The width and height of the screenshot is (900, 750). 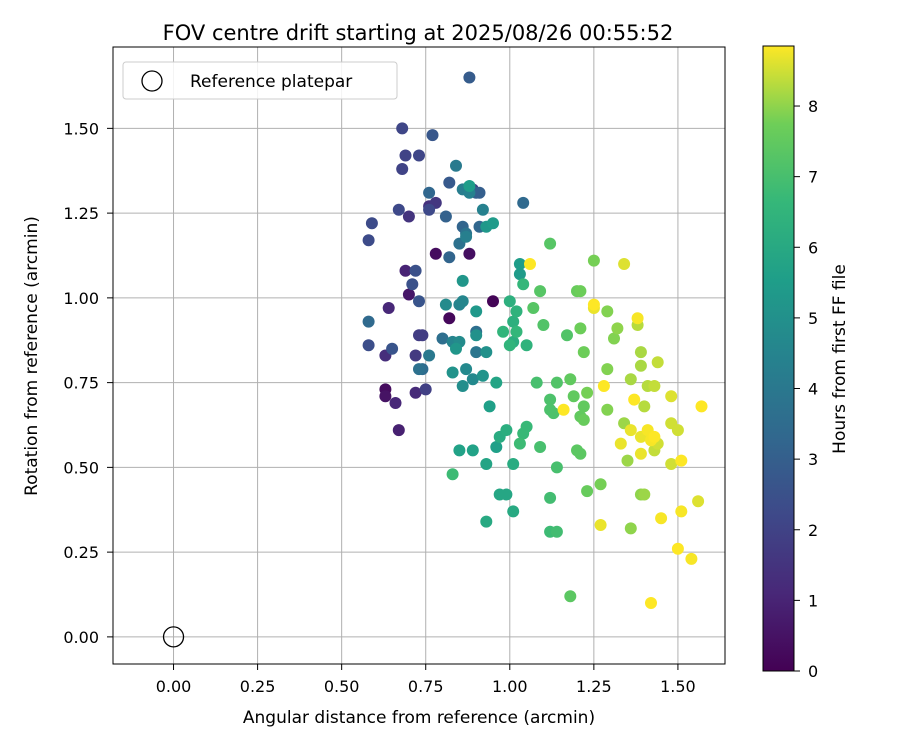 What do you see at coordinates (152, 81) in the screenshot?
I see `legend-marker` at bounding box center [152, 81].